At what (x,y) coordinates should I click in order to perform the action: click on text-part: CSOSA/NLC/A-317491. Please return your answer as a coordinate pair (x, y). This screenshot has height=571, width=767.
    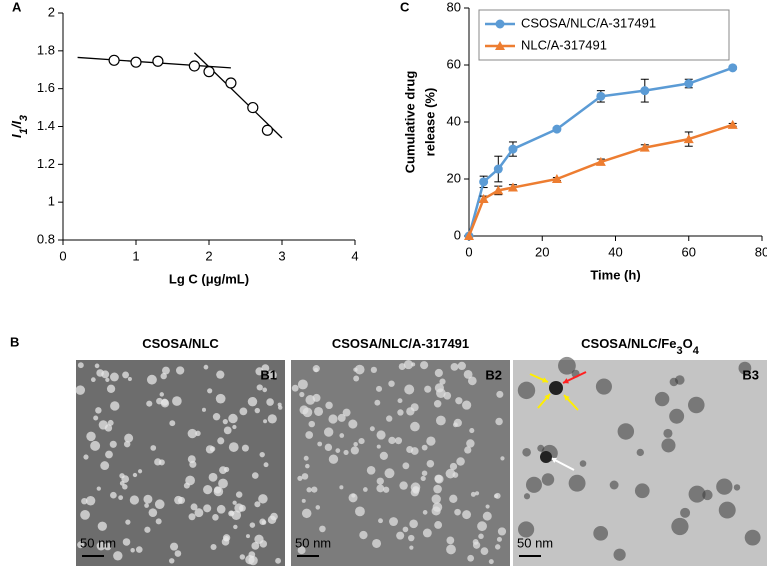
    Looking at the image, I should click on (400, 343).